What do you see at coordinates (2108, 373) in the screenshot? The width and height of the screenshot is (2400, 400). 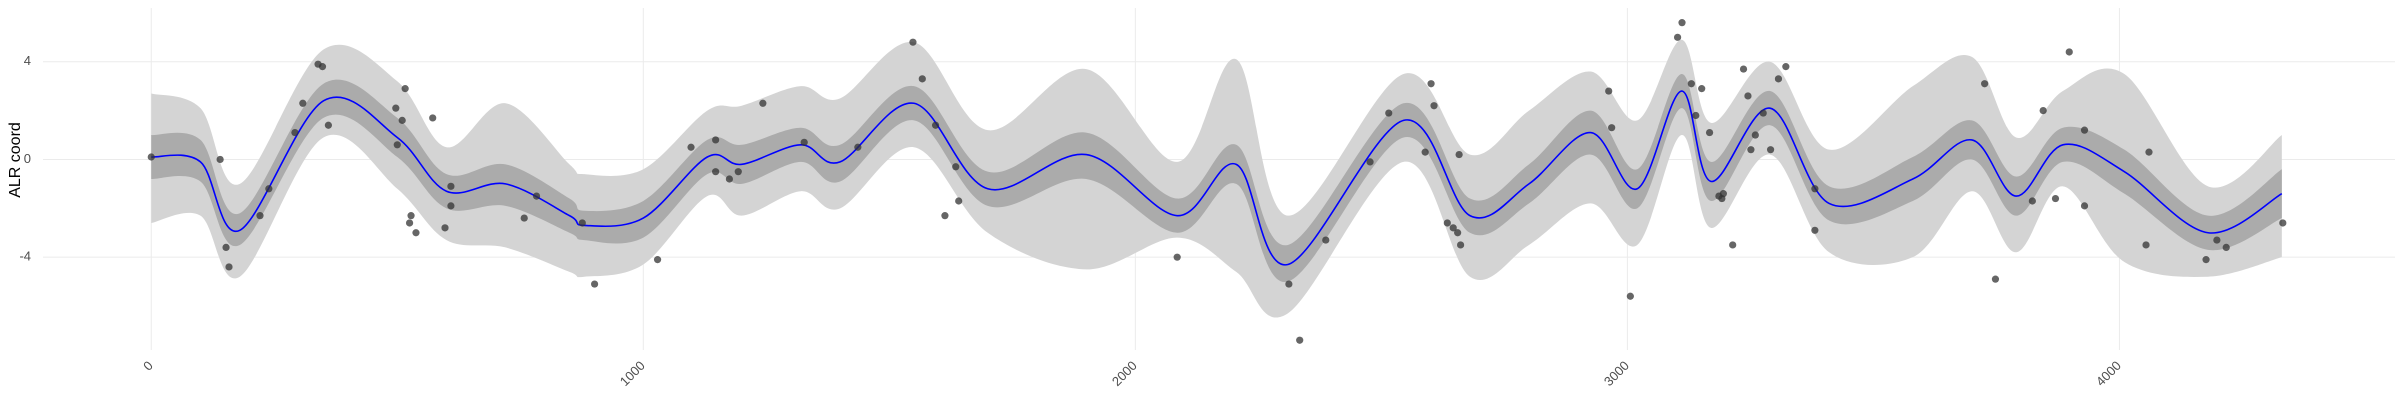 I see `x-tick-label: 4000` at bounding box center [2108, 373].